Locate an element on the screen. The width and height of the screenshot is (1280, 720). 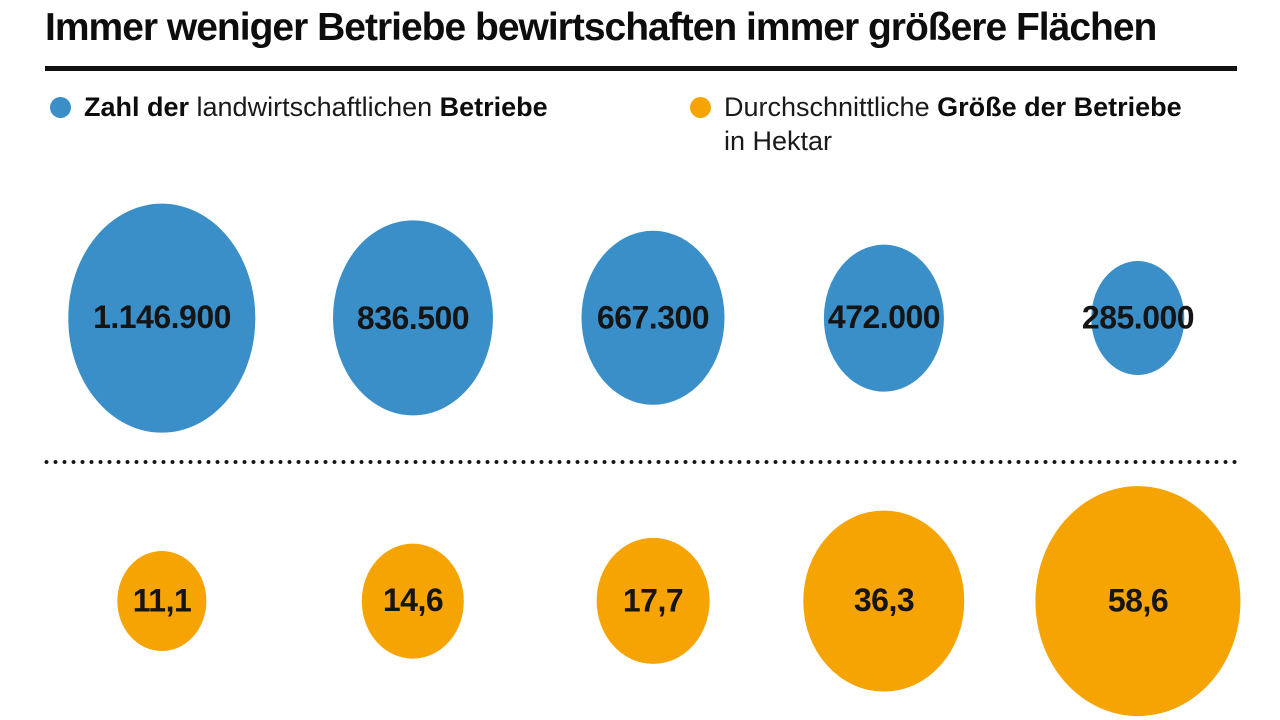
bubble-hektar-2: 14,6 is located at coordinates (413, 601).